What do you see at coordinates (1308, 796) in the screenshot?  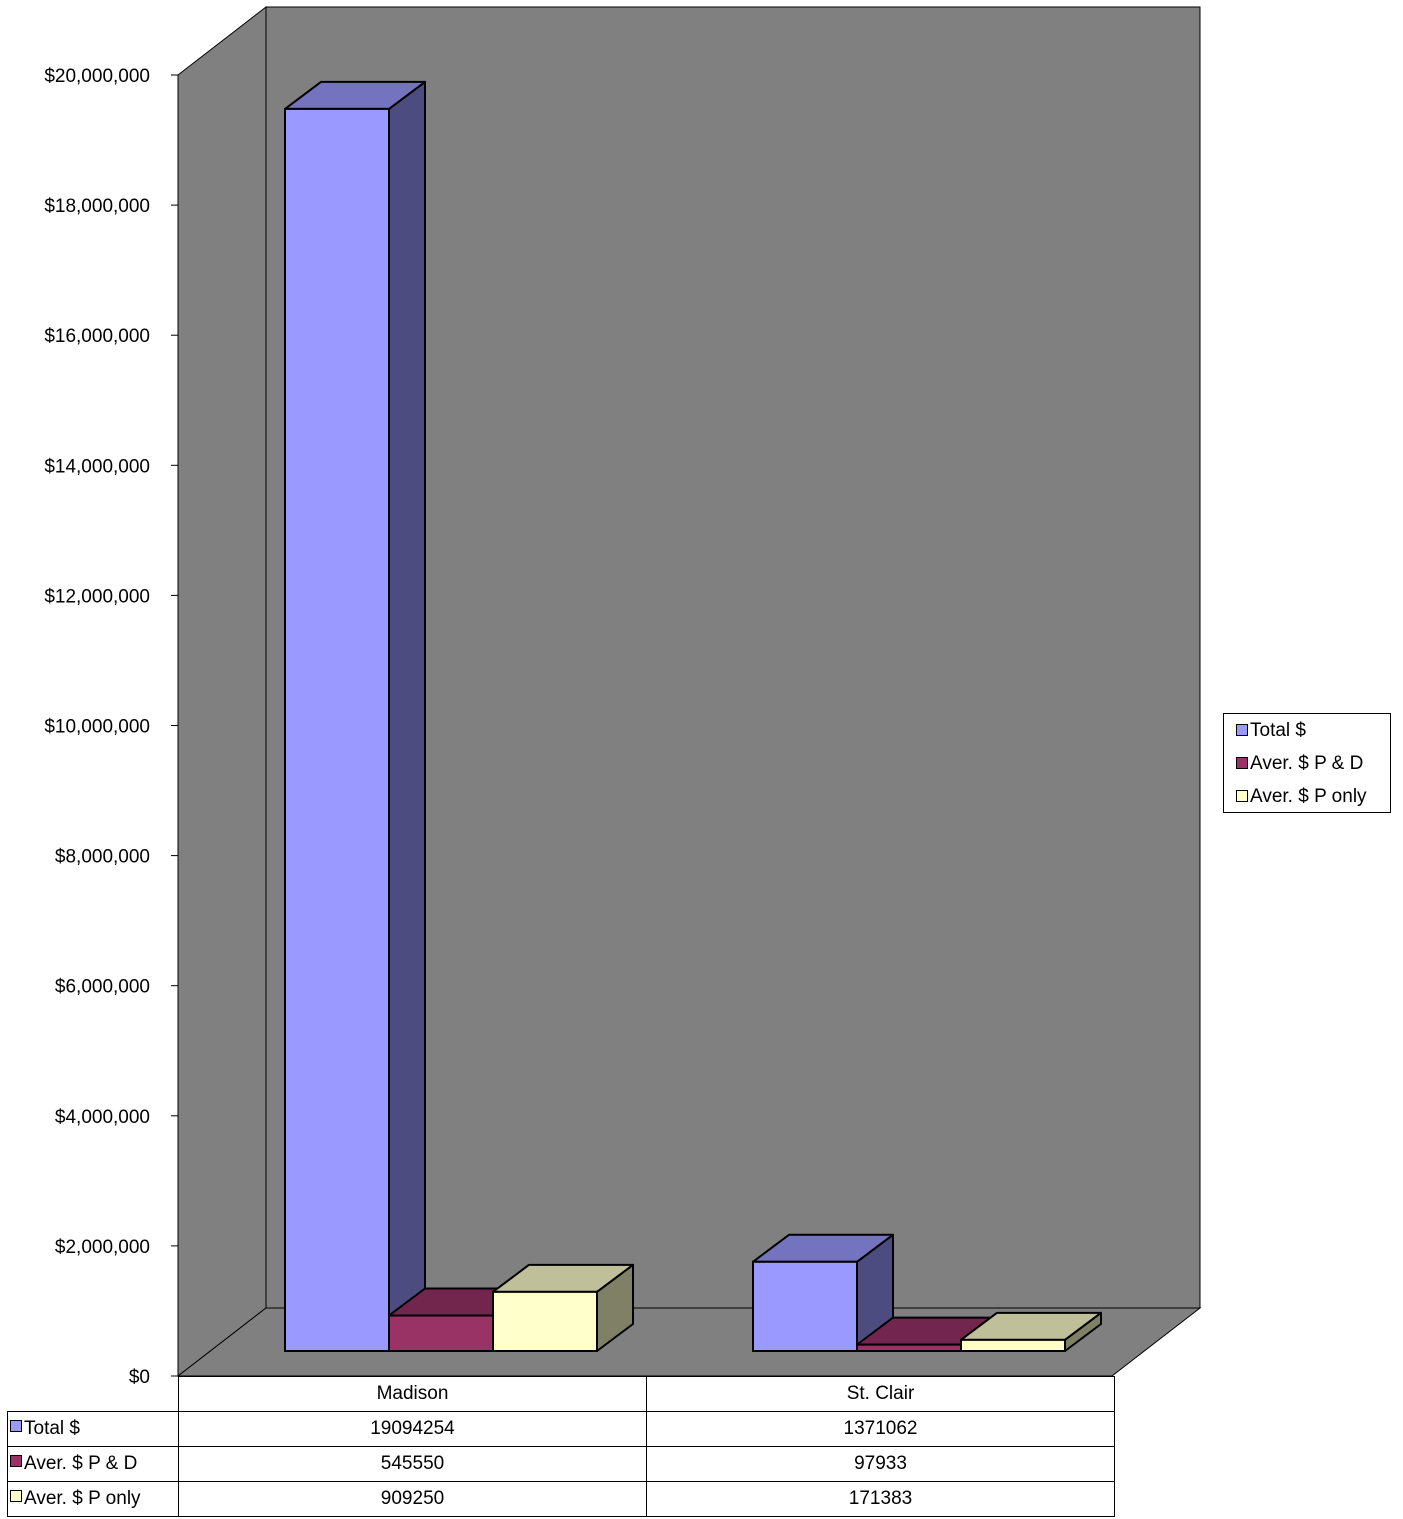 I see `legend-label-aver-p-only: Aver. $ P only` at bounding box center [1308, 796].